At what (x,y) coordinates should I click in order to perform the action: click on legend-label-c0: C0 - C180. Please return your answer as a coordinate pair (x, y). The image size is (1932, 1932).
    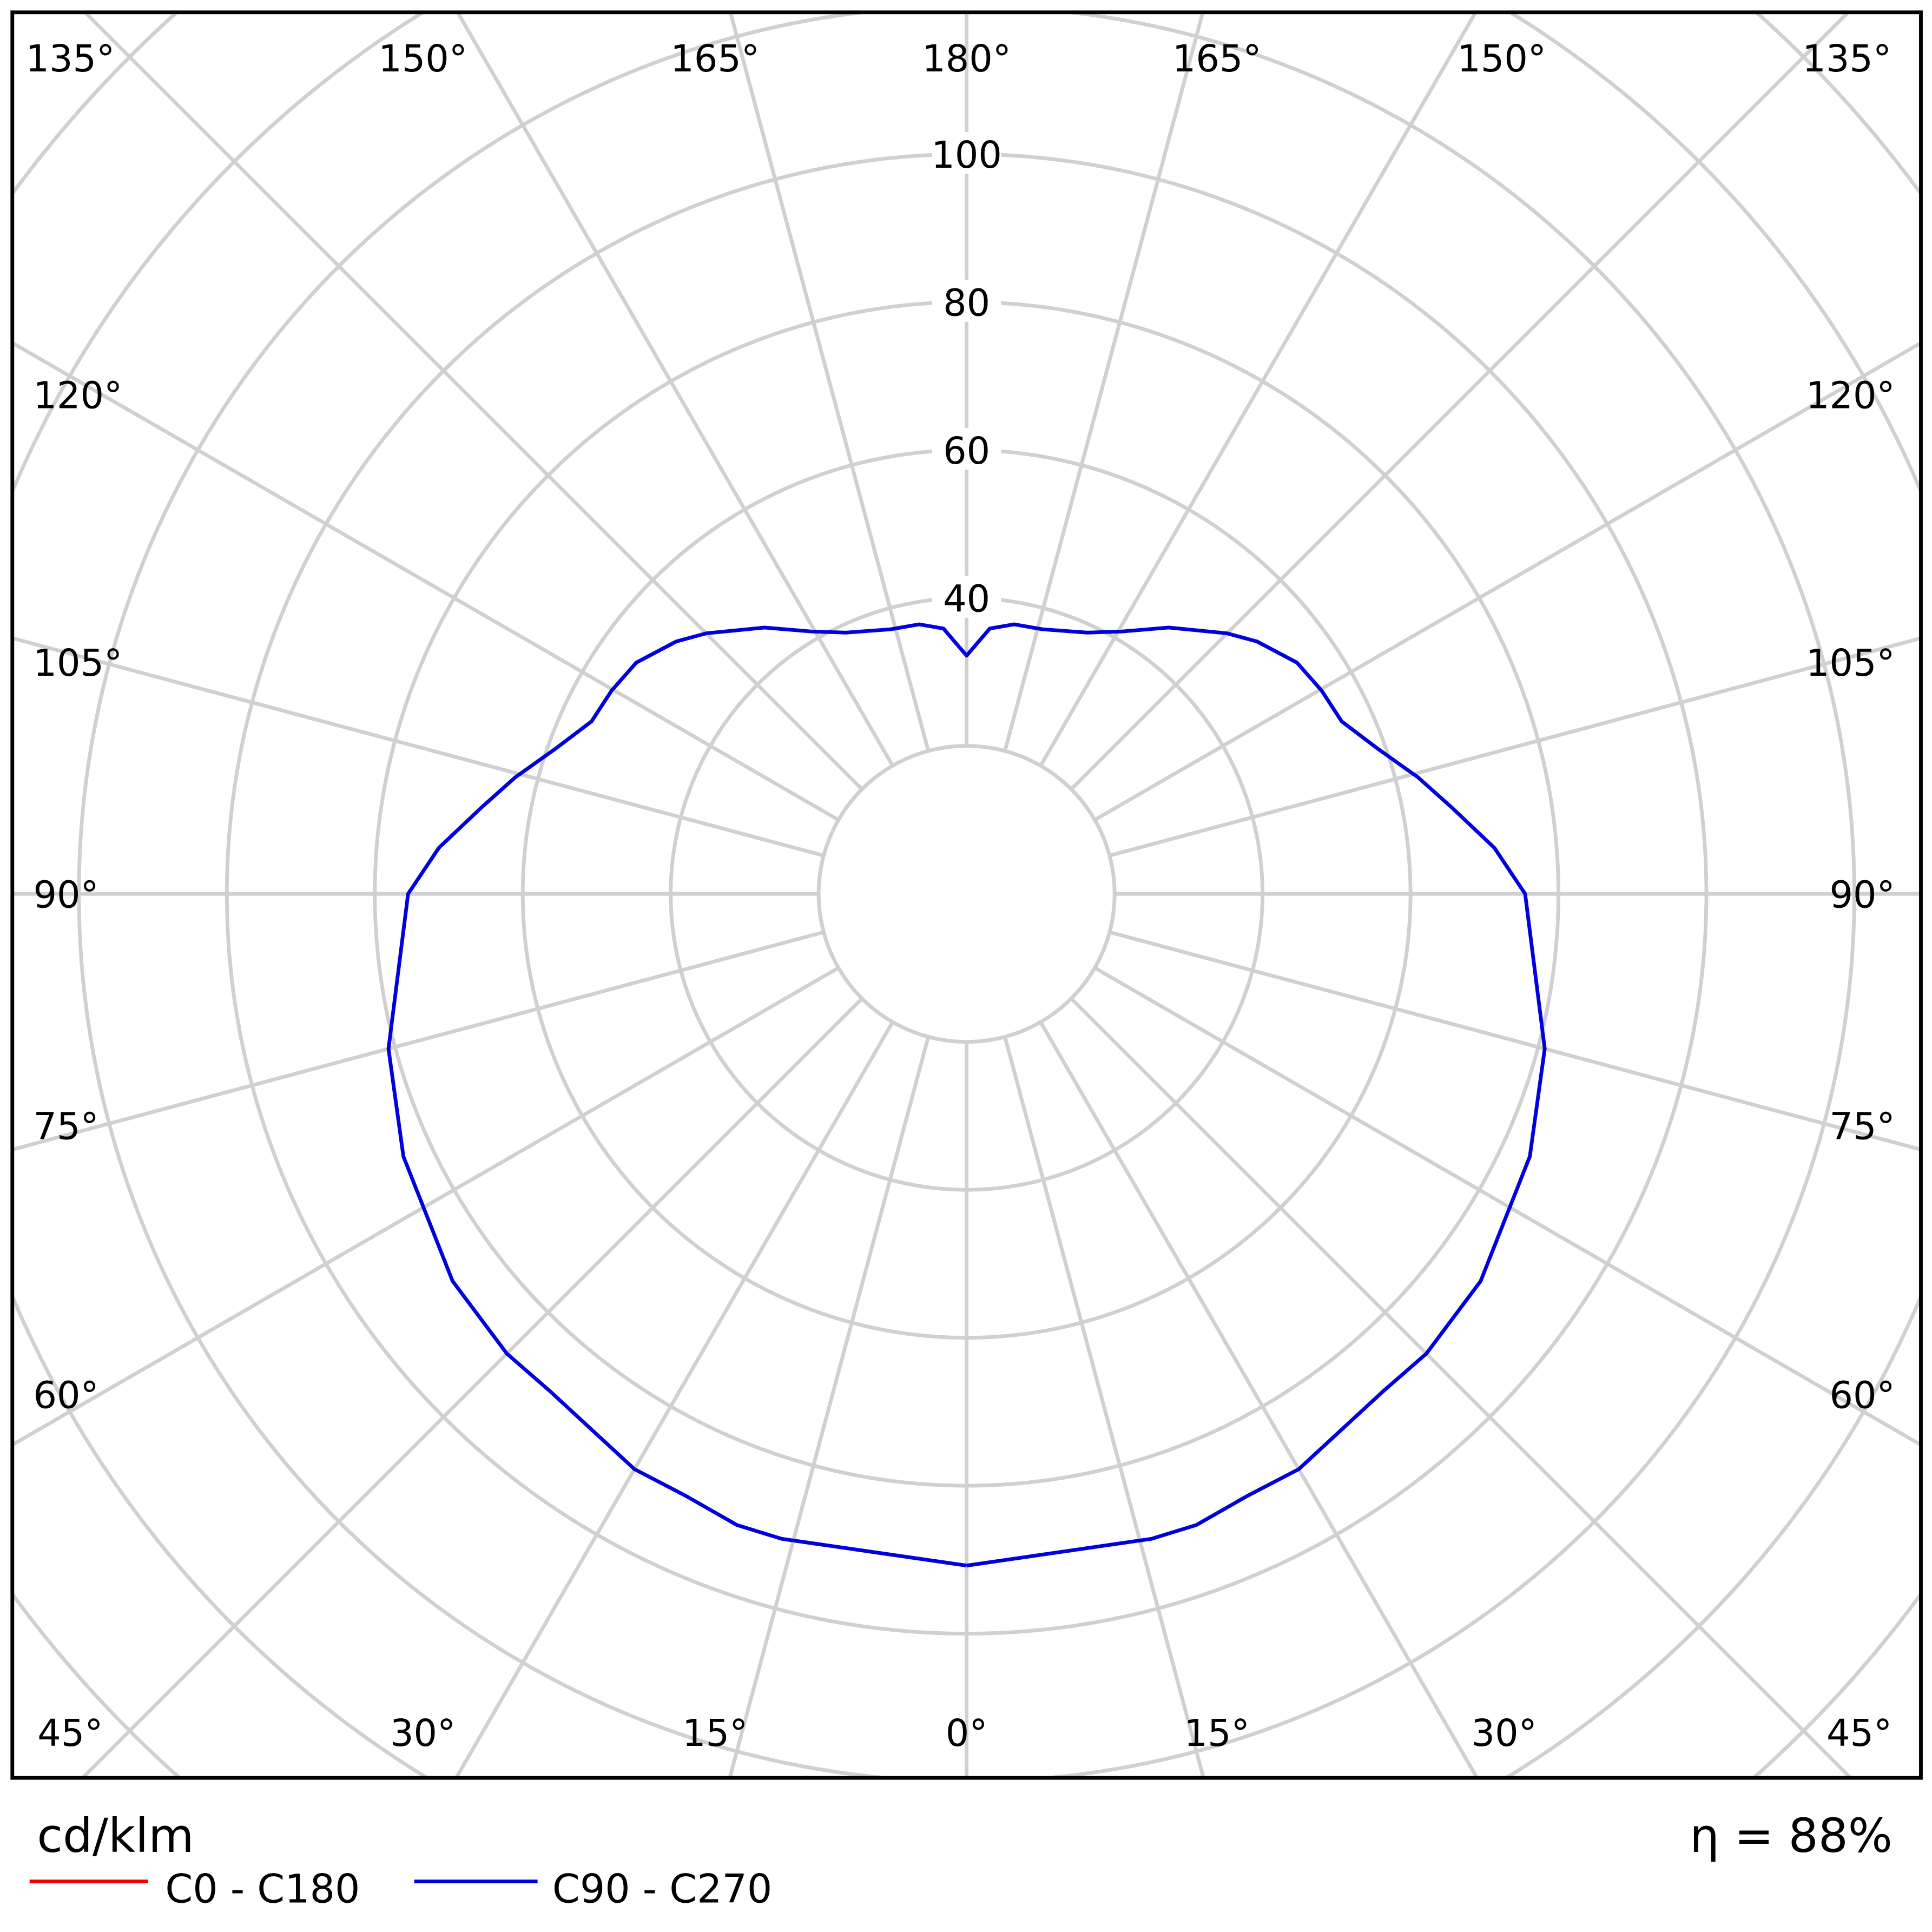
    Looking at the image, I should click on (262, 1889).